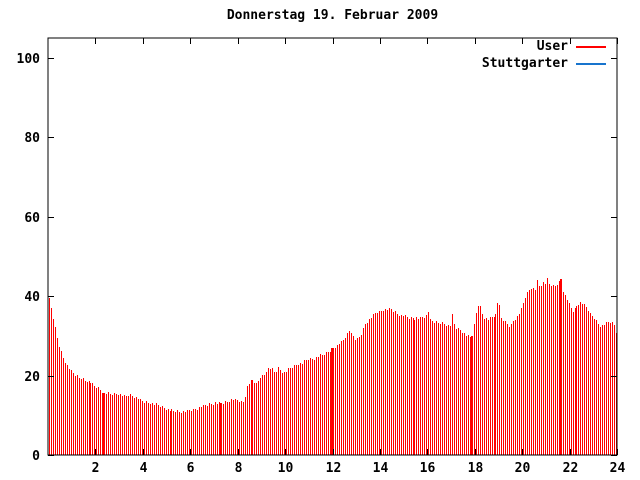 The image size is (640, 480). Describe the element at coordinates (36, 456) in the screenshot. I see `y-tick-label: 0` at that location.